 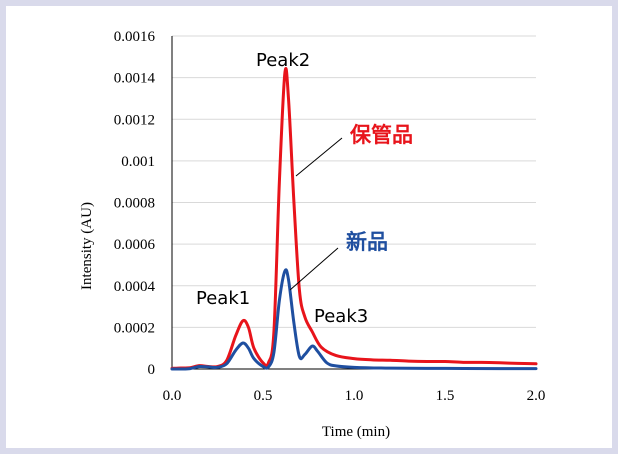 What do you see at coordinates (87, 246) in the screenshot?
I see `y-axis-title: Intensity (AU)` at bounding box center [87, 246].